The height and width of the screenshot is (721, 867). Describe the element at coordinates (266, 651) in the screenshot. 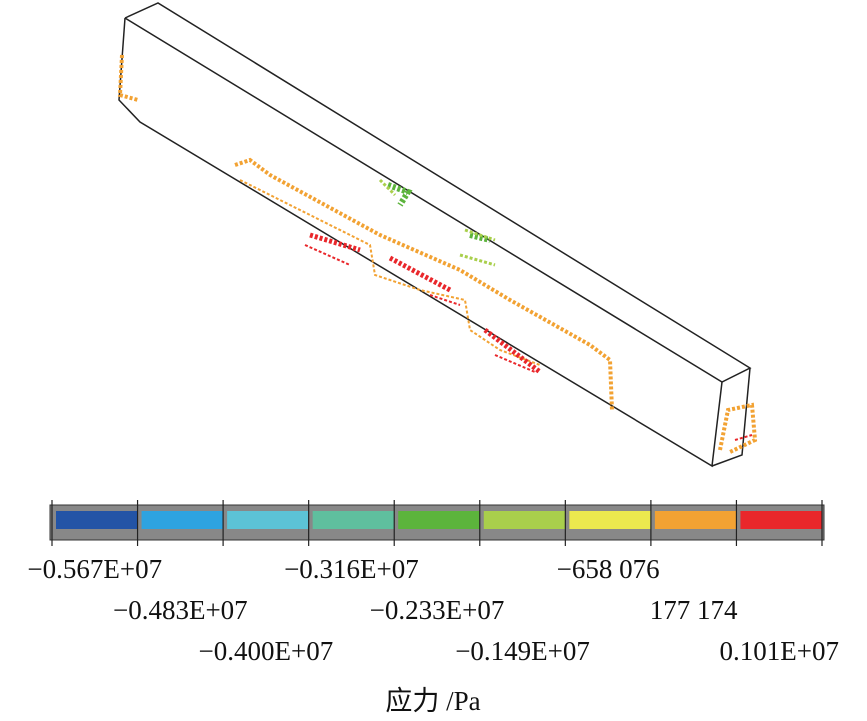

I see `legend-label: −0.400E+07` at that location.